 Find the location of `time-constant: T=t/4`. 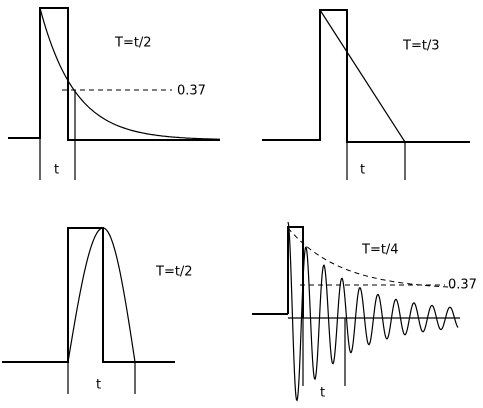

time-constant: T=t/4 is located at coordinates (380, 250).